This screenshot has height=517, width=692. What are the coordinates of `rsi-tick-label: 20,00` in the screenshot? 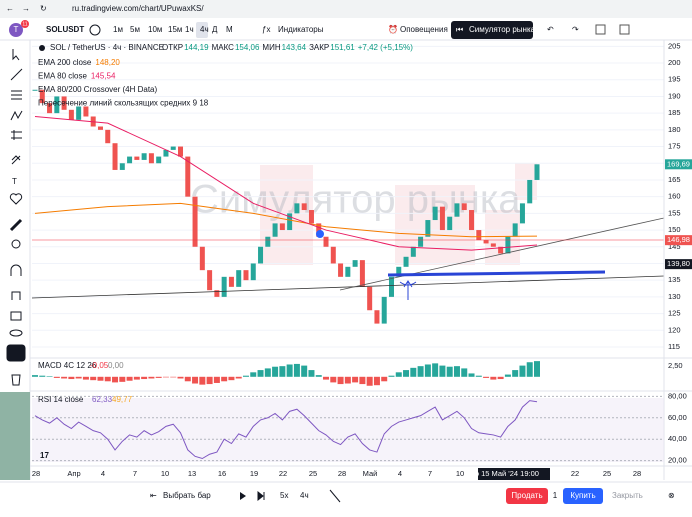 It's located at (677, 460).